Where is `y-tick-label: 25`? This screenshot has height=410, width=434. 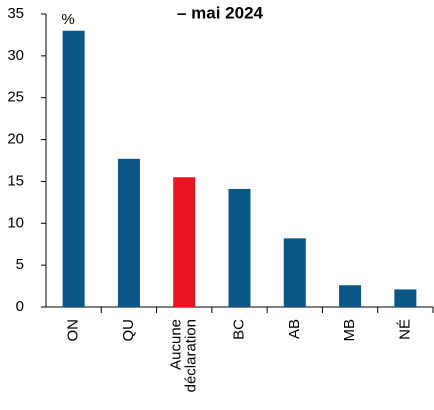 y-tick-label: 25 is located at coordinates (15, 97).